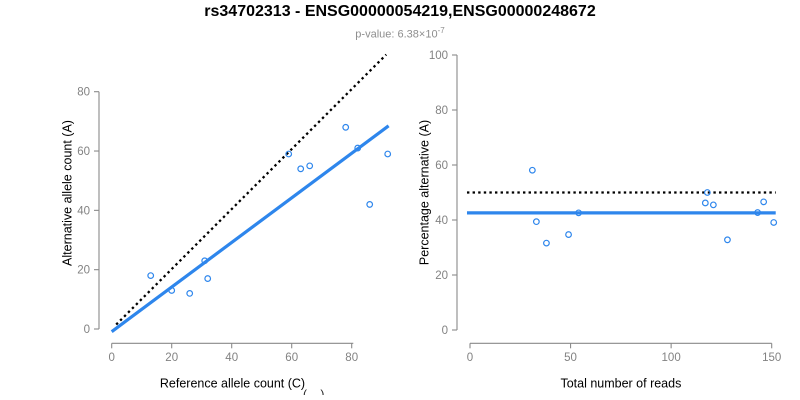  I want to click on x-tick-label: 60, so click(291, 358).